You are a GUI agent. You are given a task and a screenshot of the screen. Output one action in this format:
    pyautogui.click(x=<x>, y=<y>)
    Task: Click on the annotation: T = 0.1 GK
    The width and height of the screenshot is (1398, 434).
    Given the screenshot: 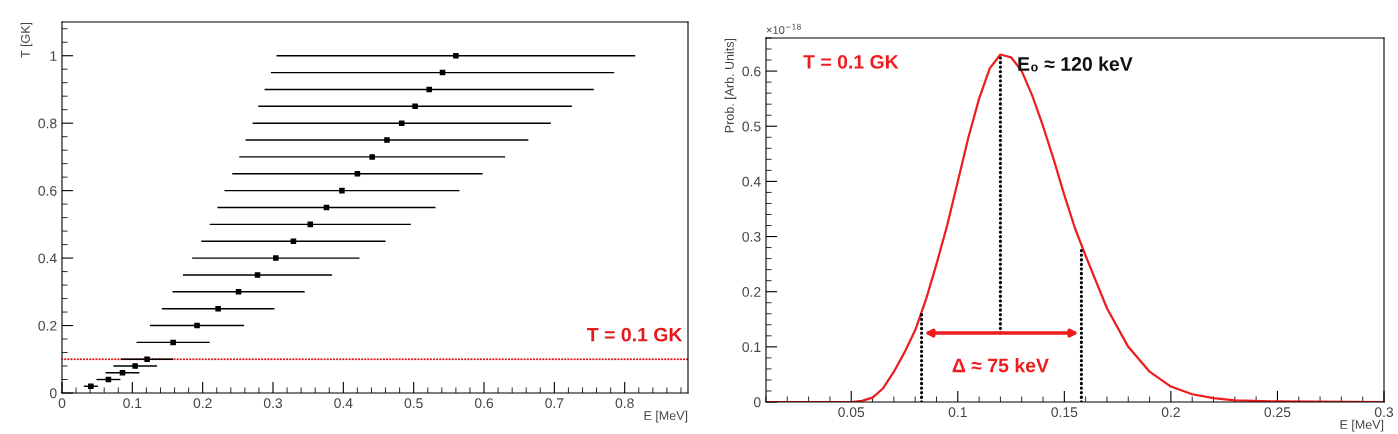 What is the action you would take?
    pyautogui.click(x=851, y=61)
    